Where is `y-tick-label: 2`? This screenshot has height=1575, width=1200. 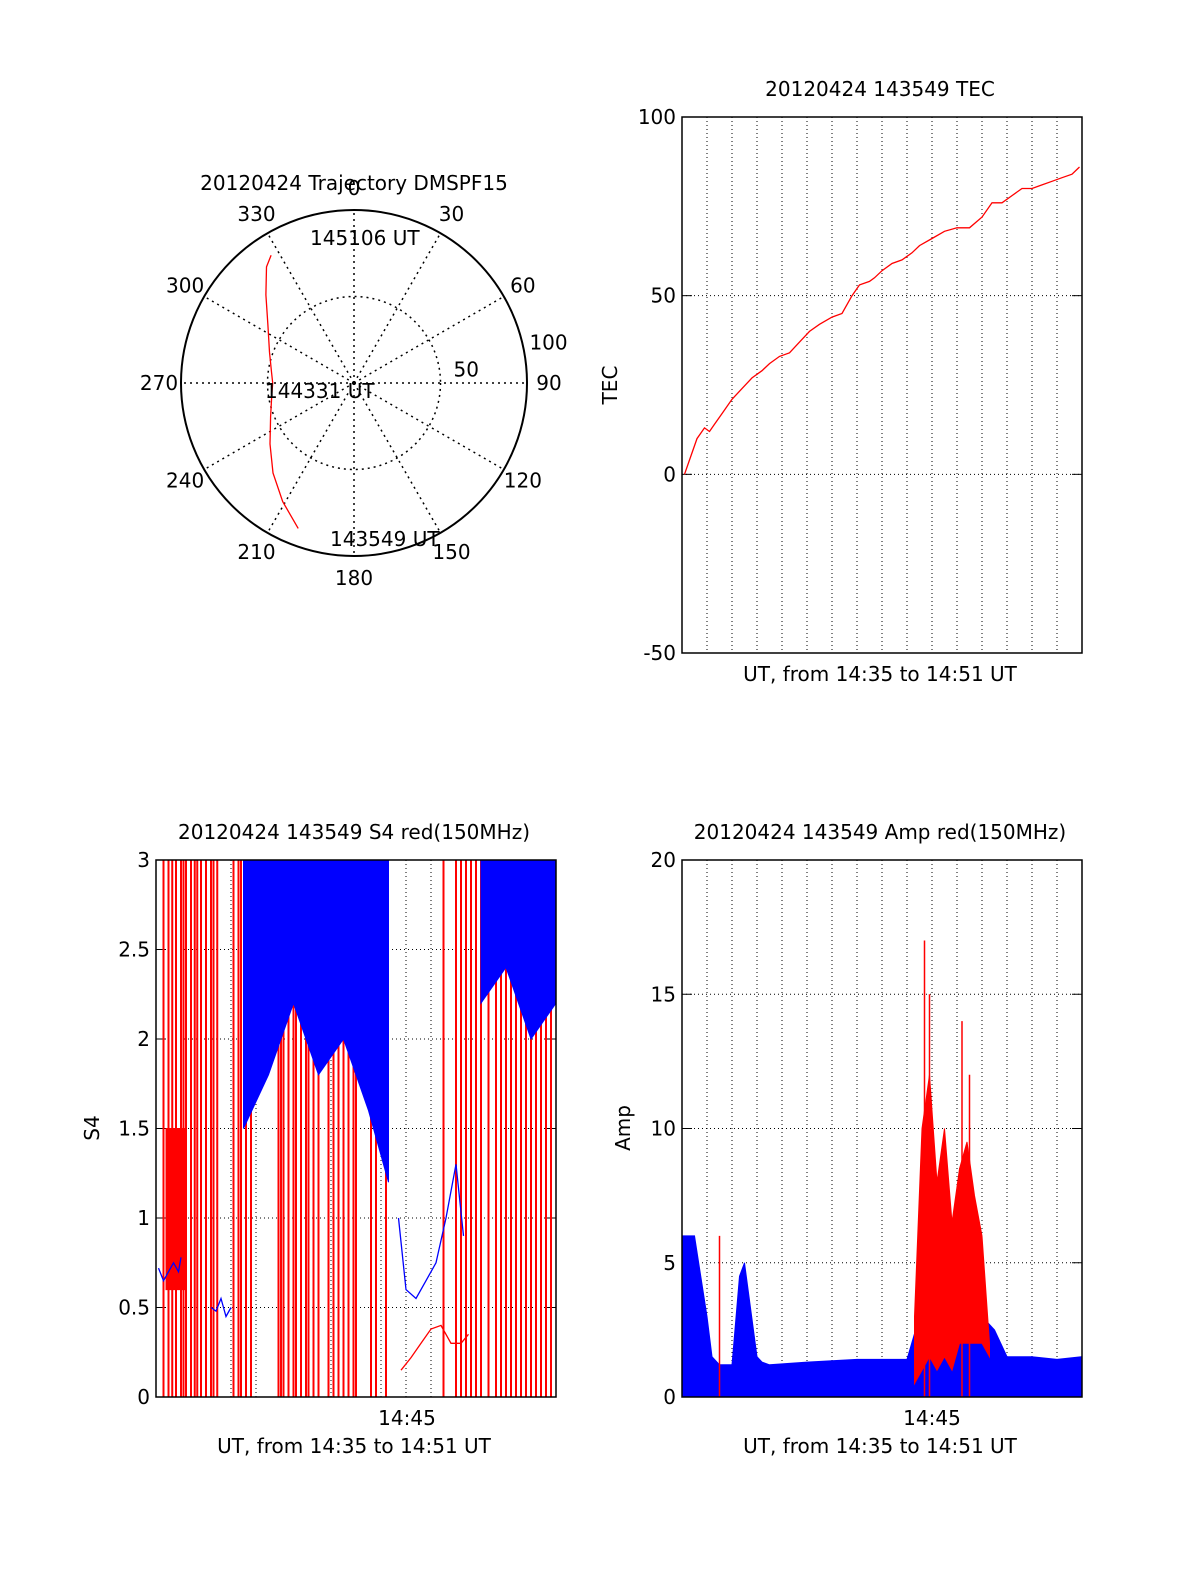 y-tick-label: 2 is located at coordinates (143, 1039).